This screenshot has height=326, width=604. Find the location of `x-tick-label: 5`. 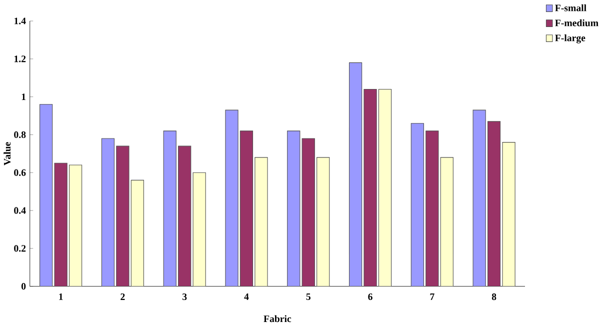

x-tick-label: 5 is located at coordinates (308, 297).